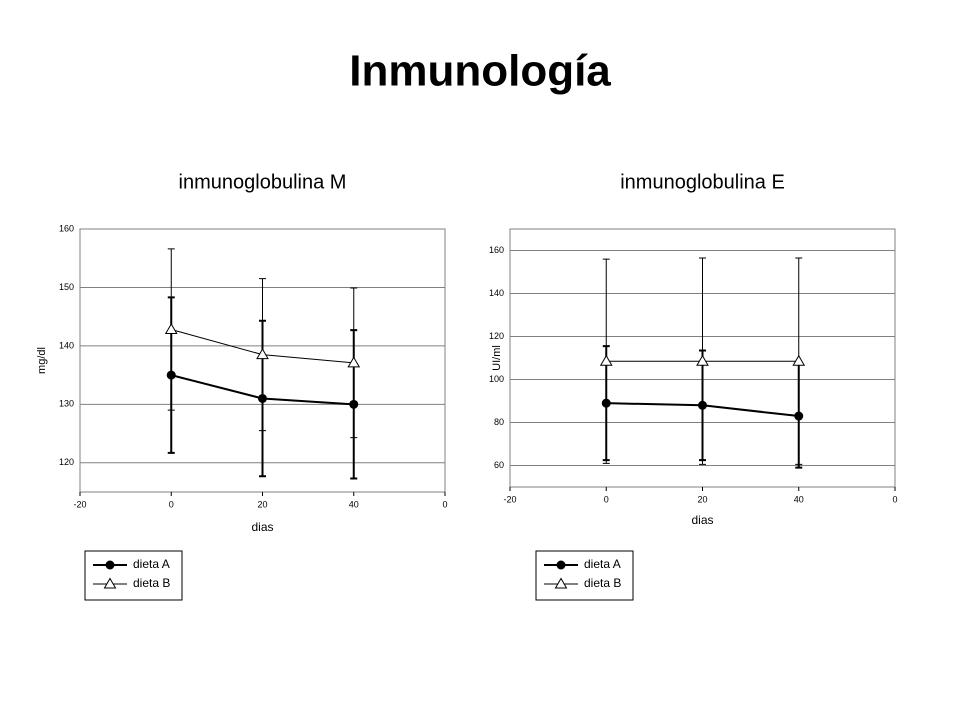 The image size is (960, 720). What do you see at coordinates (66, 404) in the screenshot?
I see `y-tick-label: 130` at bounding box center [66, 404].